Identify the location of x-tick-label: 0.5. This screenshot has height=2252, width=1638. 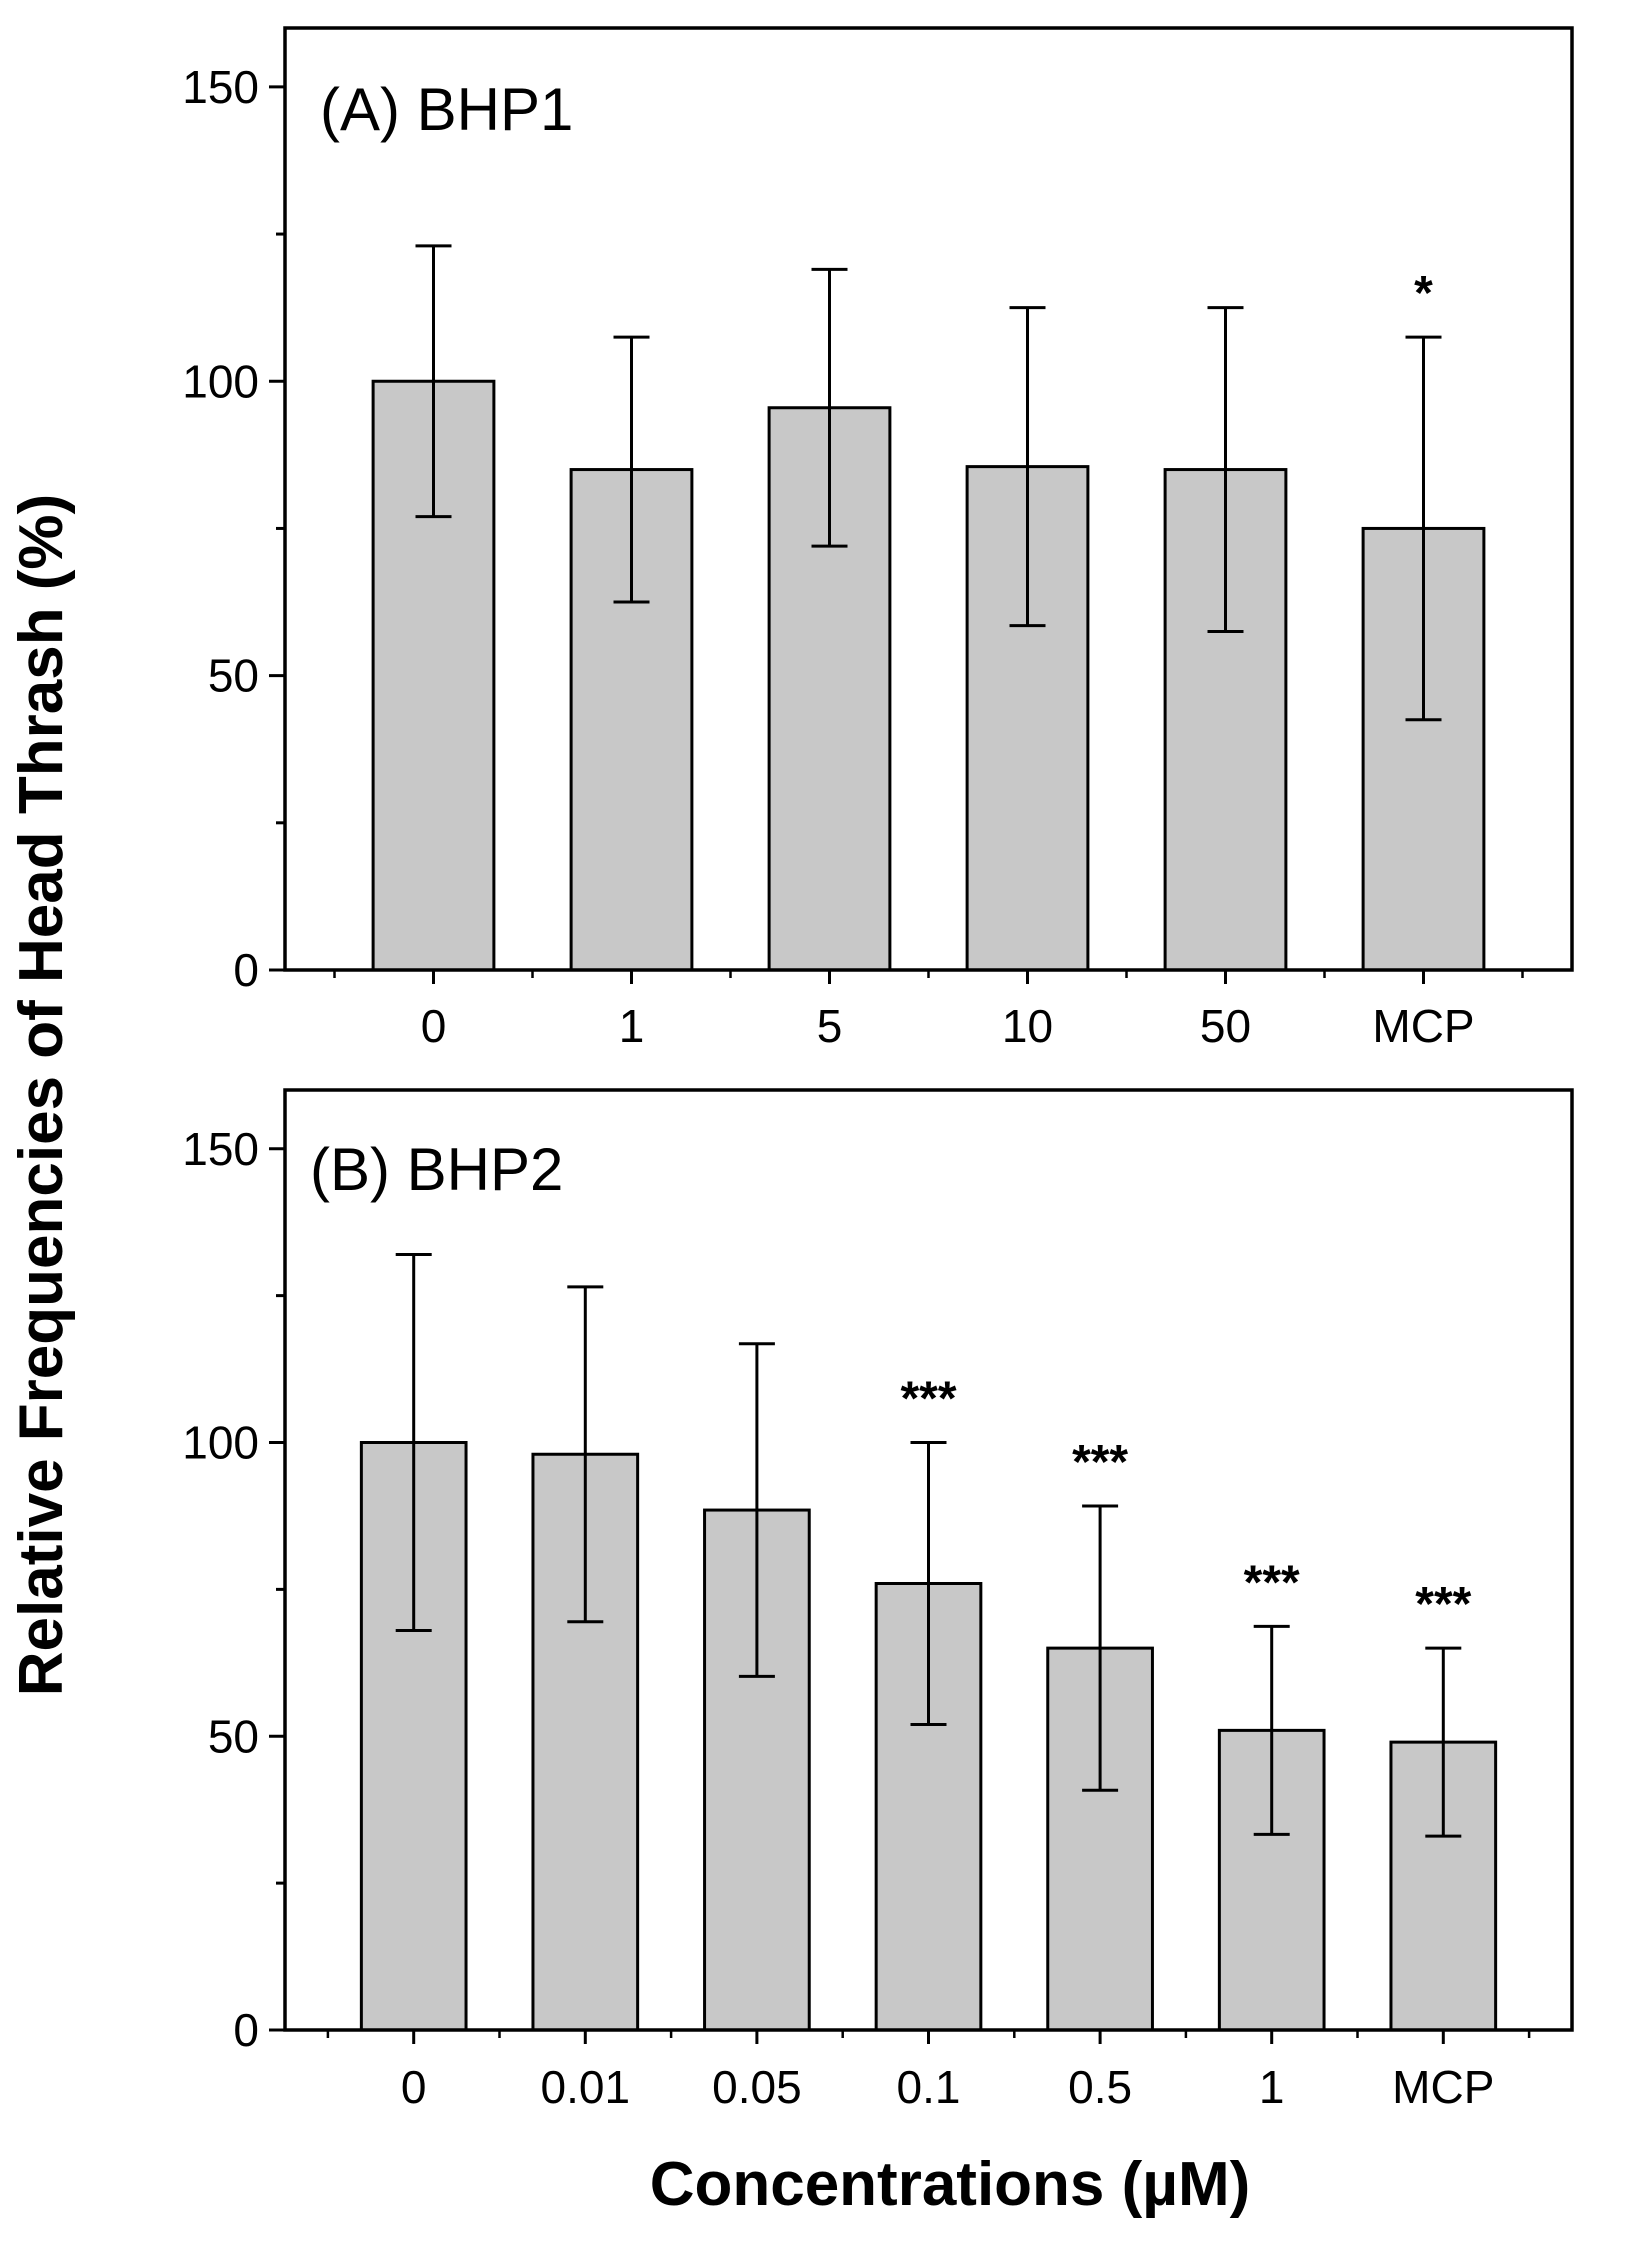
(1100, 2087).